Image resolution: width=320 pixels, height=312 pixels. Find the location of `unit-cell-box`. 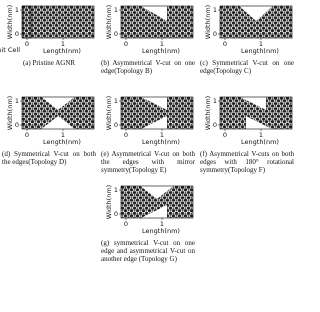

unit-cell-box is located at coordinates (27, 22).